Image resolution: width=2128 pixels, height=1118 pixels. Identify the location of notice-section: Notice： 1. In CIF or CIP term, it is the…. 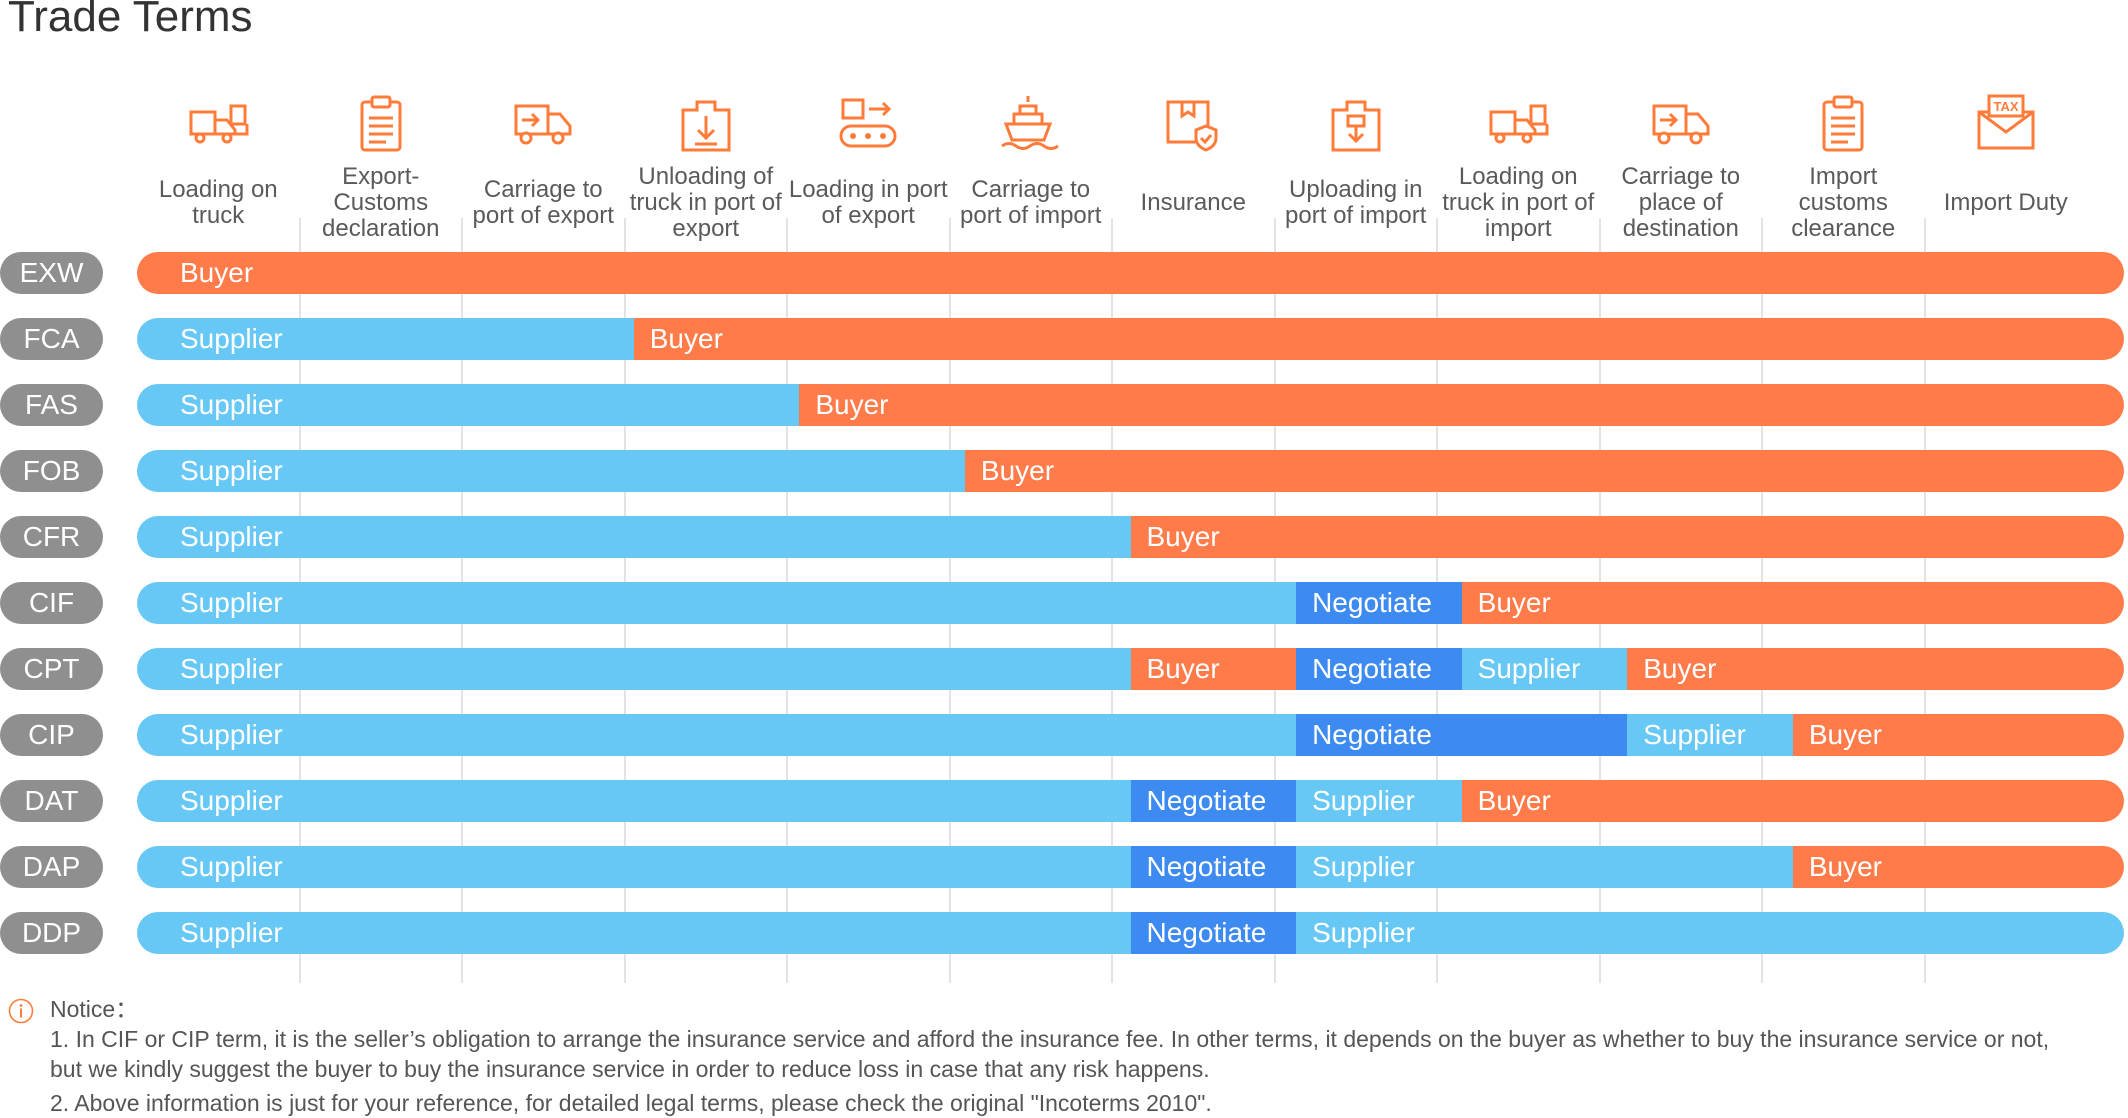
(1063, 1056).